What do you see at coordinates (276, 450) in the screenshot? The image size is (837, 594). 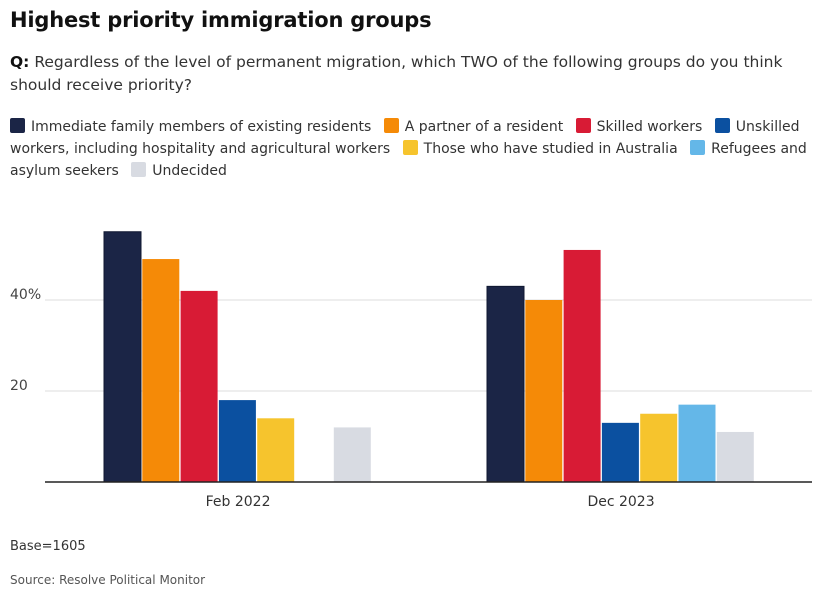 I see `bar-feb-2022-those-who-have-studied-in-australia` at bounding box center [276, 450].